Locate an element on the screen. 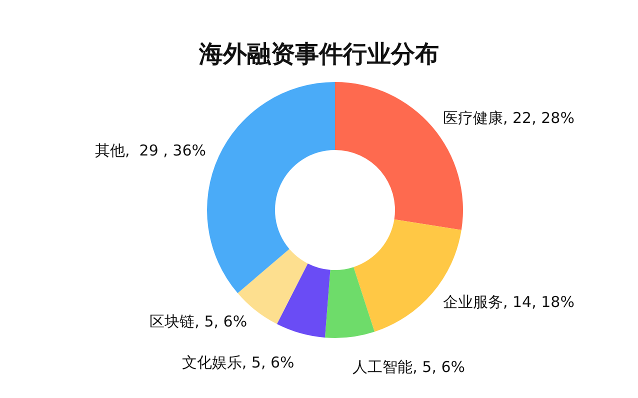  data-label: , 14, 18% is located at coordinates (538, 302).